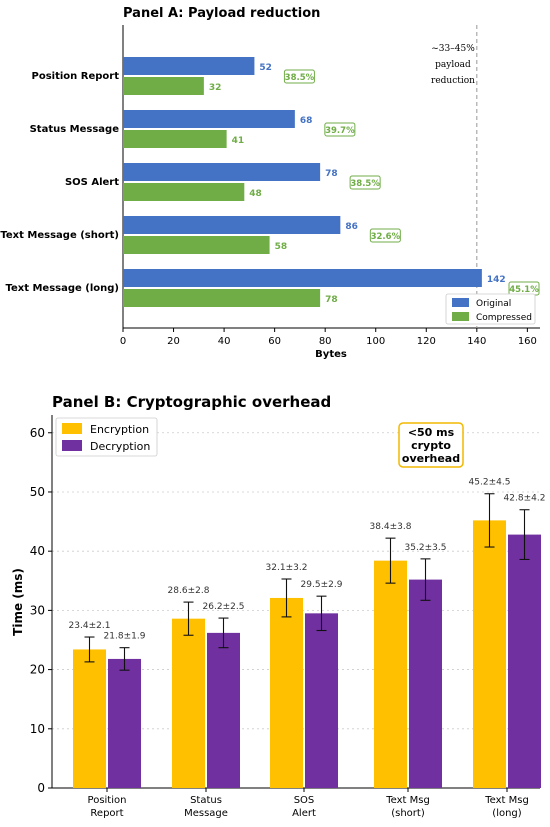 This screenshot has width=550, height=827. What do you see at coordinates (426, 341) in the screenshot?
I see `x-tick-label: 120` at bounding box center [426, 341].